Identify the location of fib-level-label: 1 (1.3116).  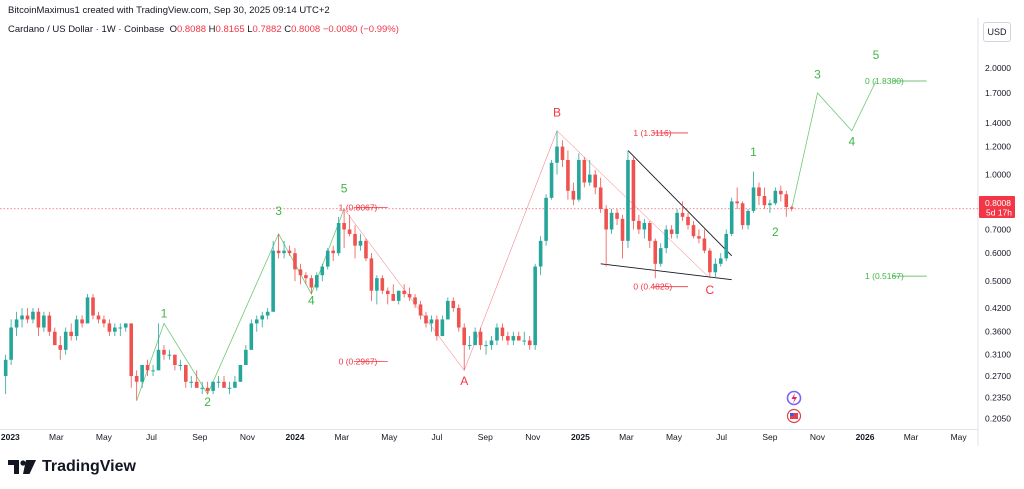
(652, 133).